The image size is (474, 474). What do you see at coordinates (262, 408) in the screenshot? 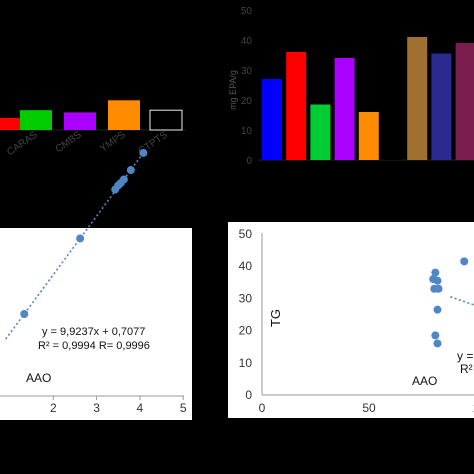
I see `bottom-right-x-tick-0: 0` at bounding box center [262, 408].